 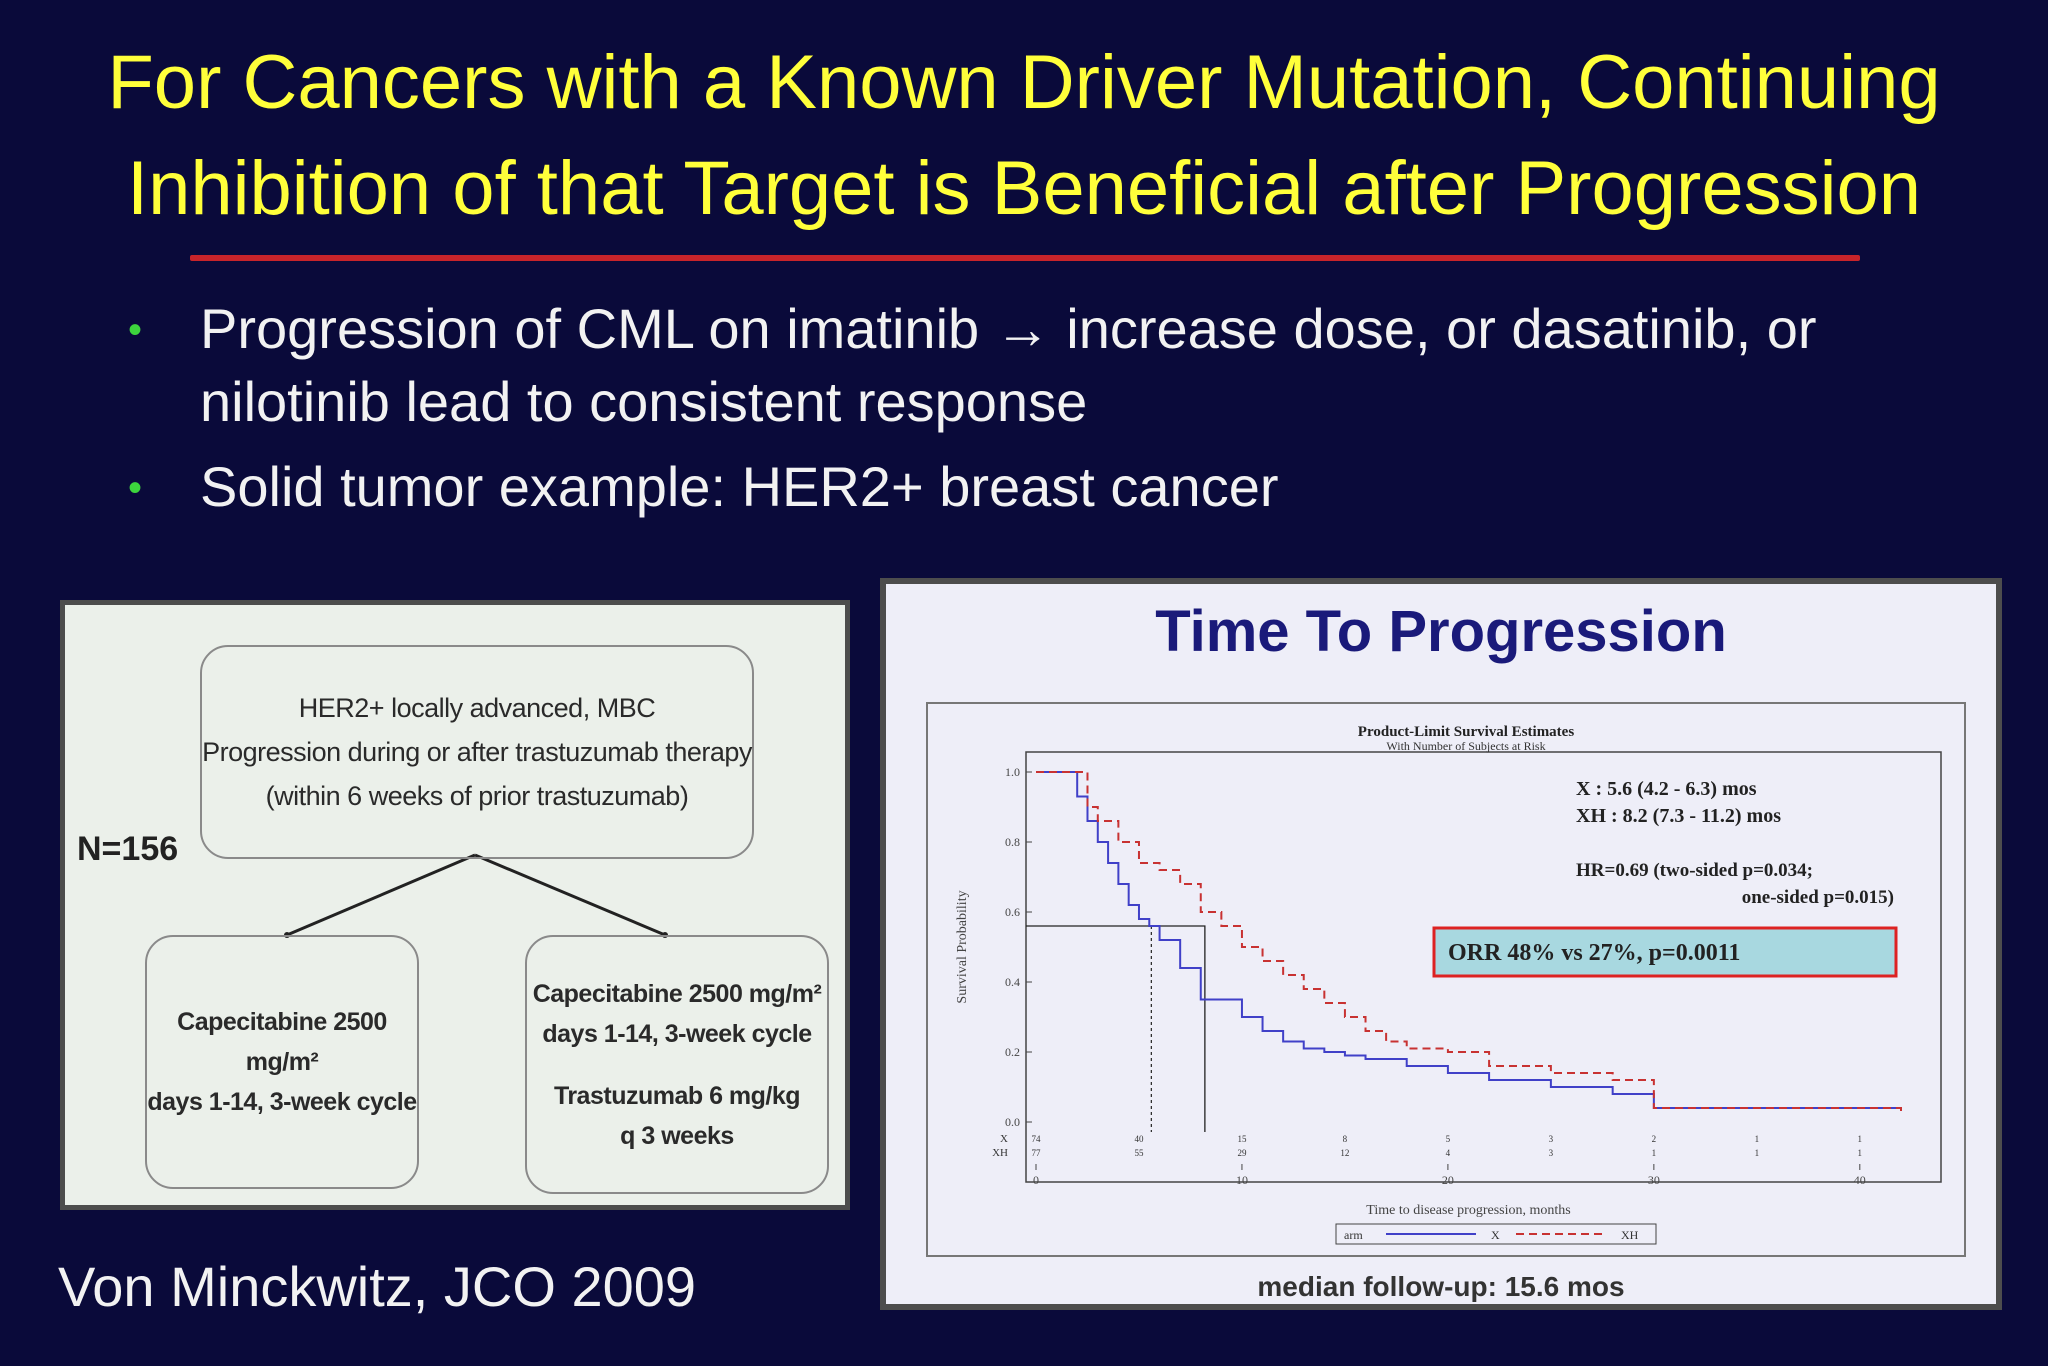 I want to click on bullet-text: Solid tumor example: HER2+ breast cancer, so click(x=739, y=486).